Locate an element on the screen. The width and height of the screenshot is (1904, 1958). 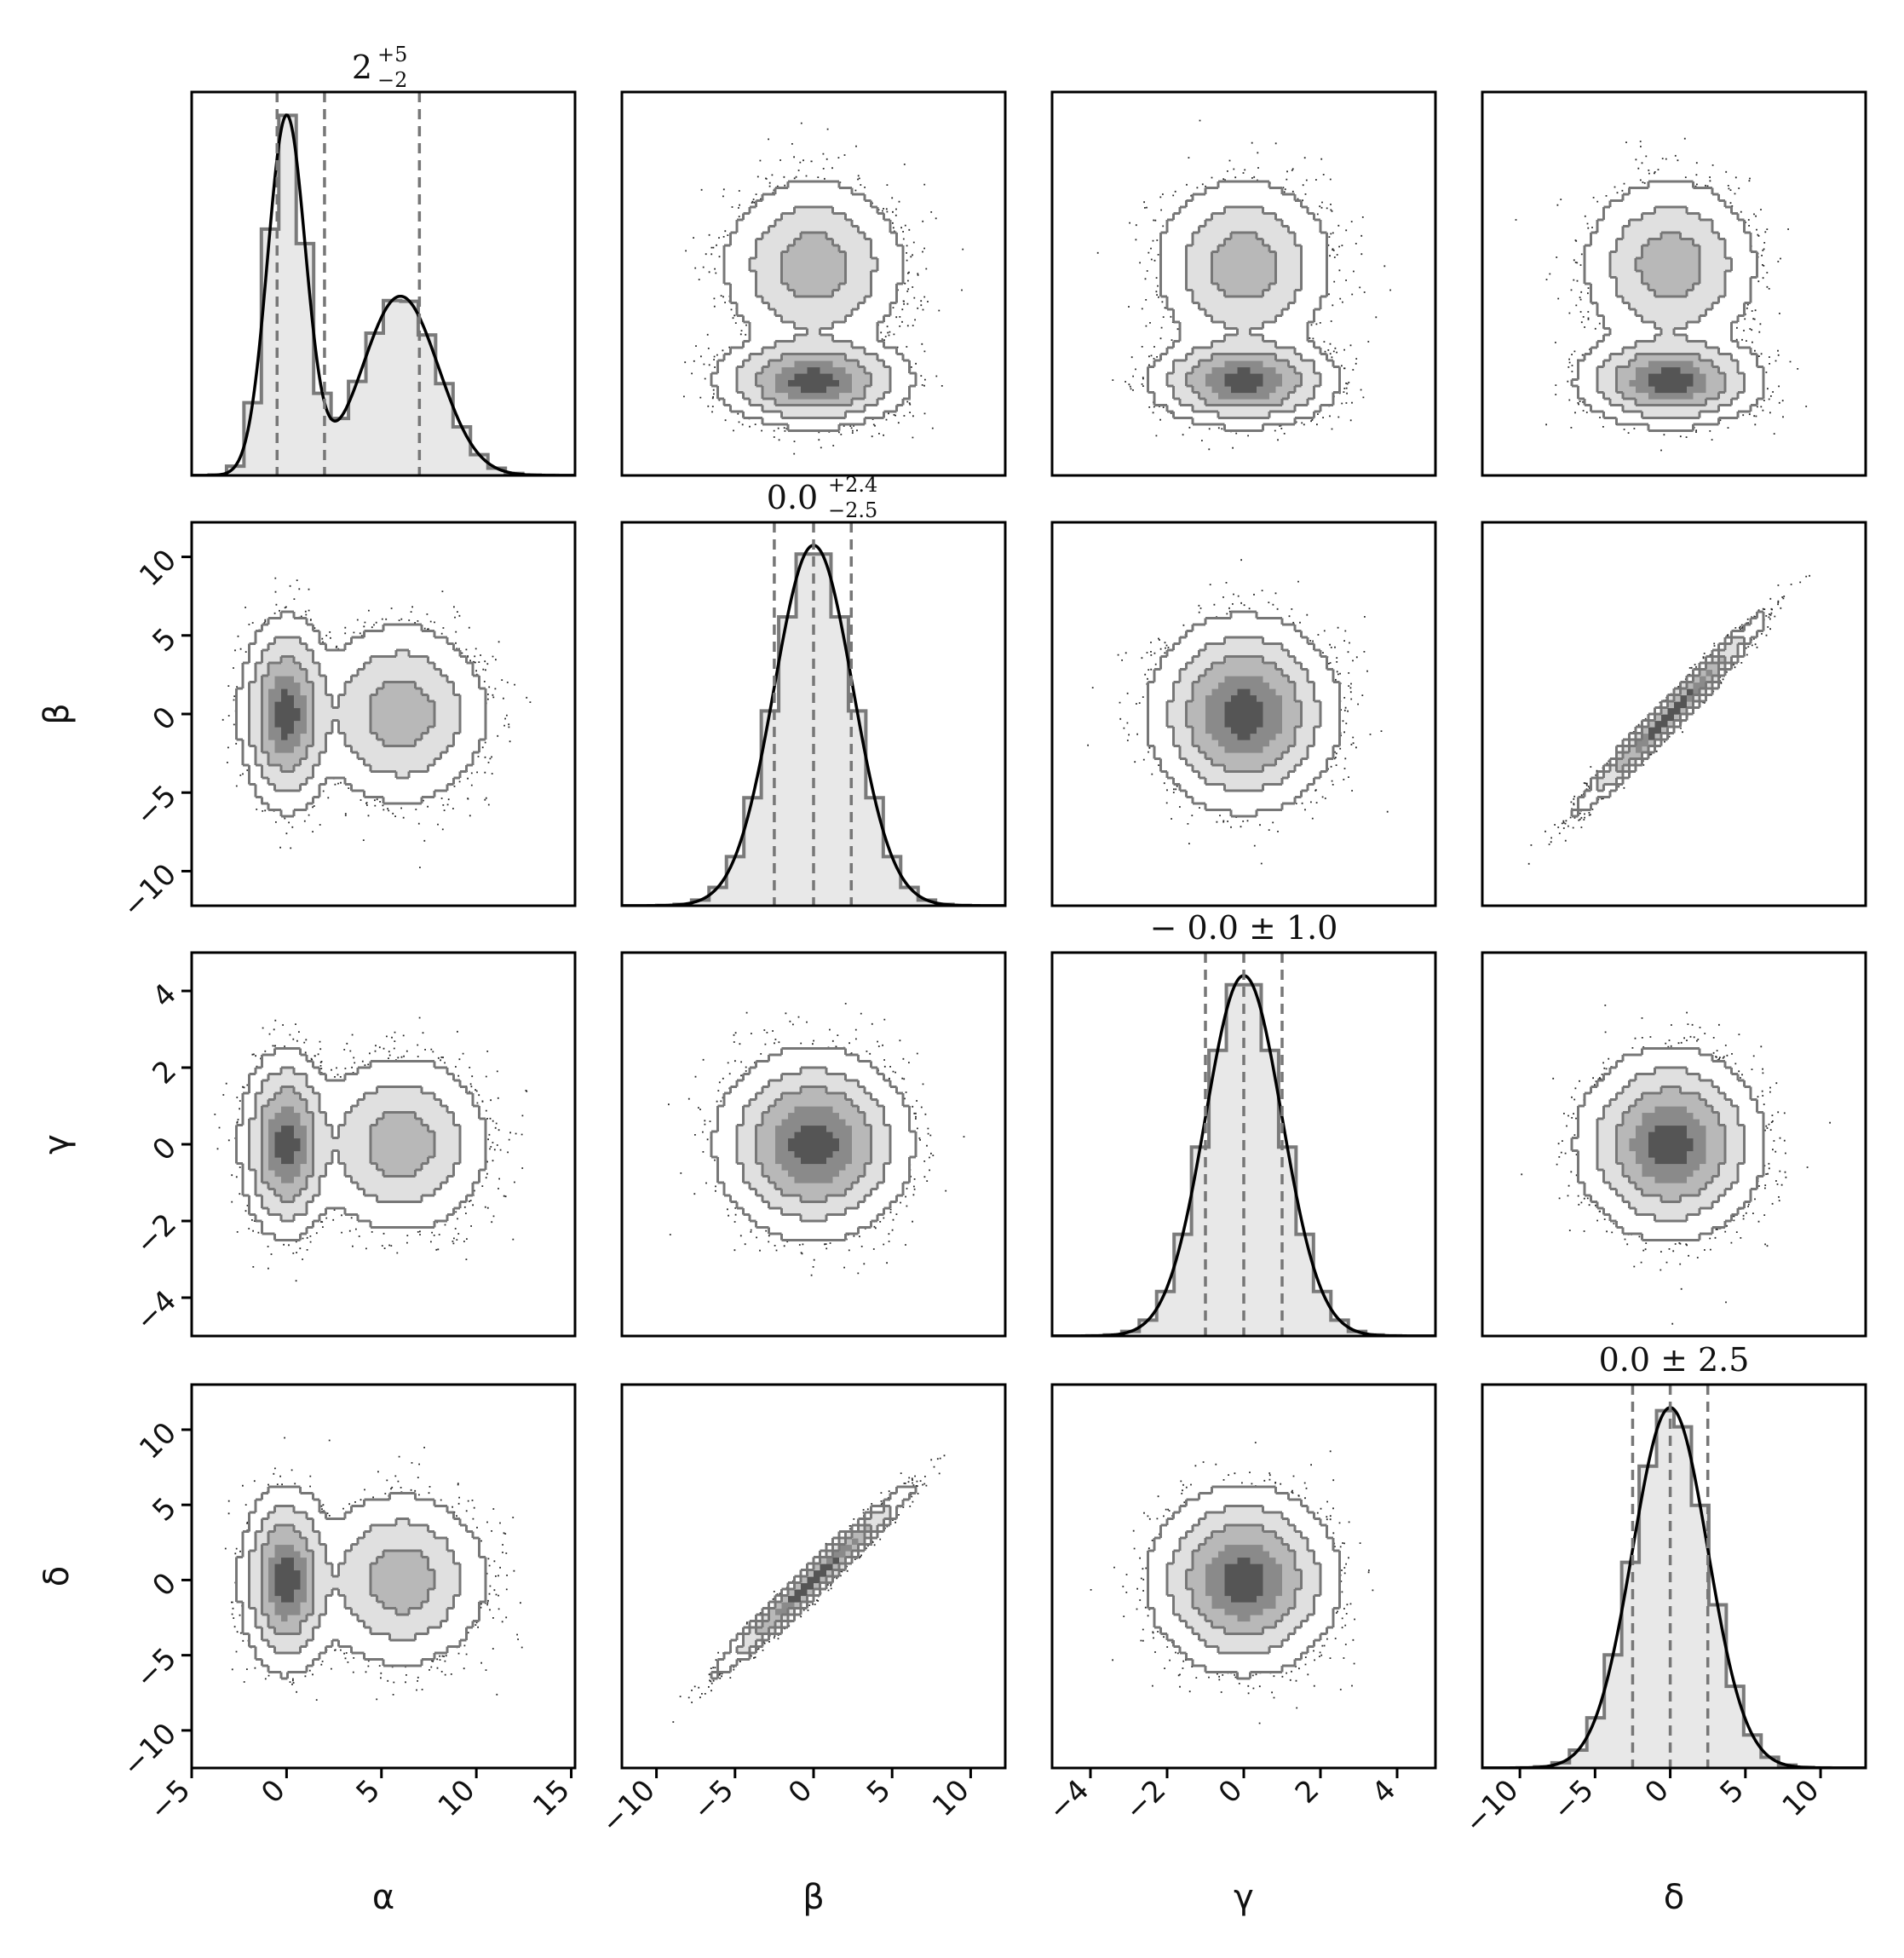
y-axis-label: γ is located at coordinates (57, 1144).